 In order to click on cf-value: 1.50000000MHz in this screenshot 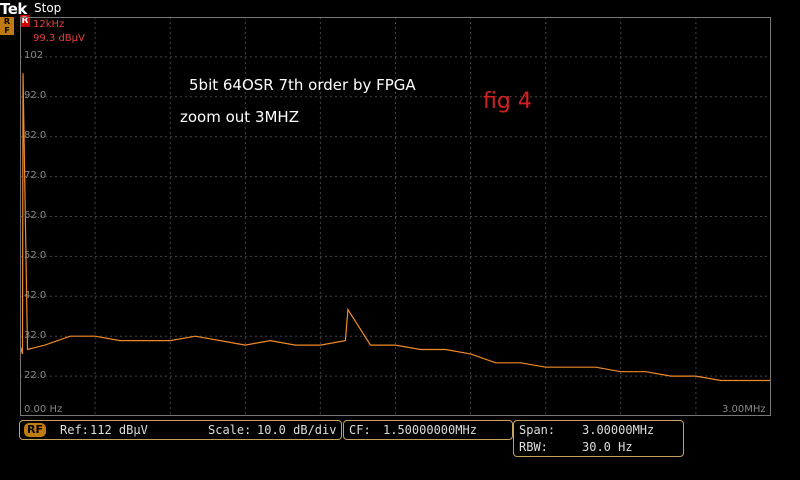, I will do `click(430, 430)`.